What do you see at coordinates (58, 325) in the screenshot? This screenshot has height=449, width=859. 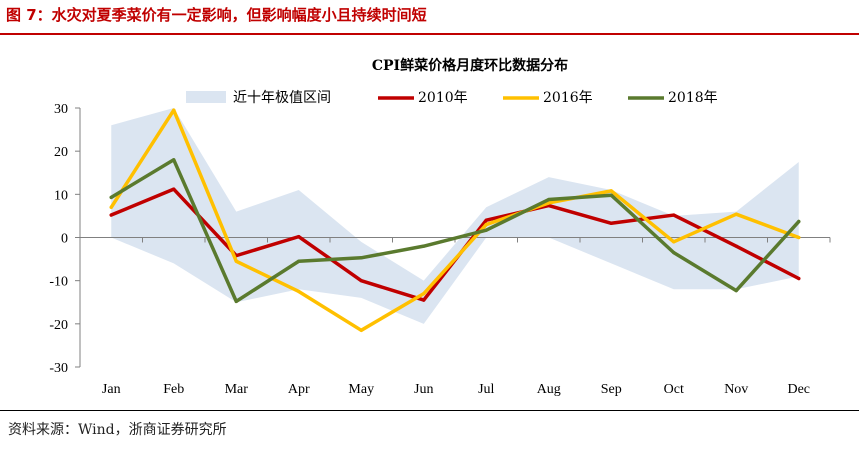 I see `y-tick-label: -20` at bounding box center [58, 325].